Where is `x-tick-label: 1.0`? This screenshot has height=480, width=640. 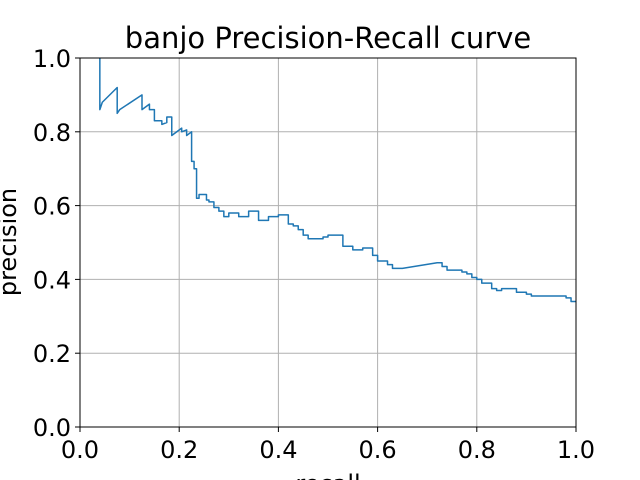 x-tick-label: 1.0 is located at coordinates (576, 450).